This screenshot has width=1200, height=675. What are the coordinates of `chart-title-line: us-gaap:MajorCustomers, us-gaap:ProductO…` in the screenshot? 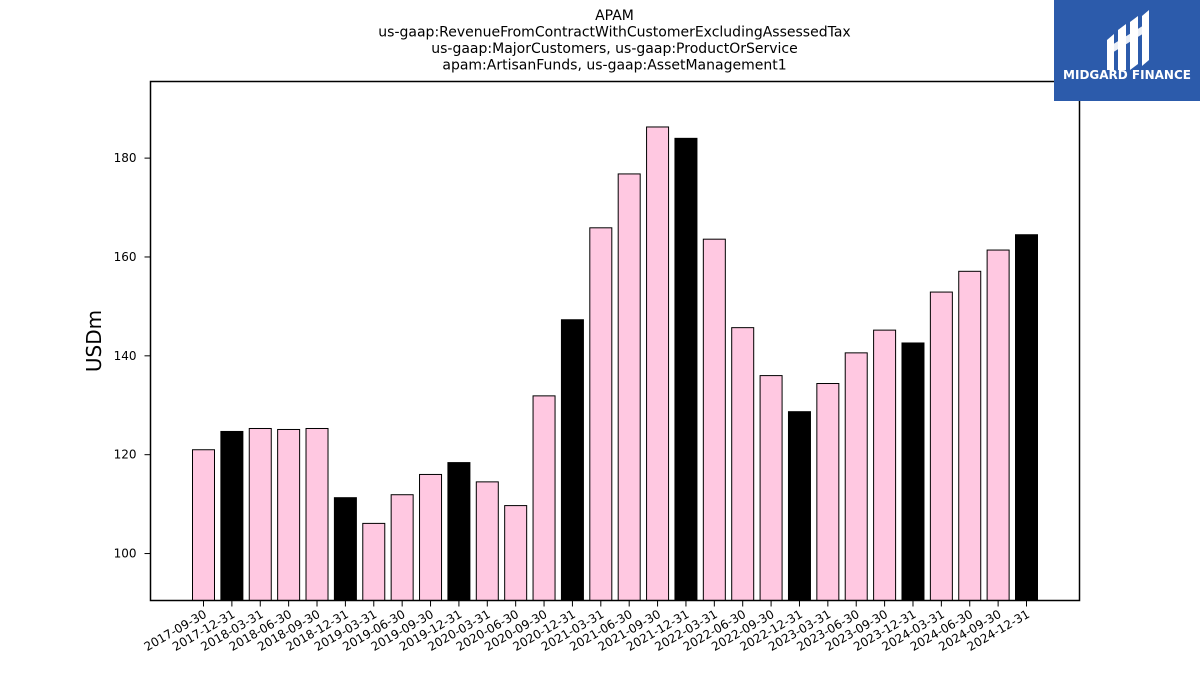 It's located at (614, 49).